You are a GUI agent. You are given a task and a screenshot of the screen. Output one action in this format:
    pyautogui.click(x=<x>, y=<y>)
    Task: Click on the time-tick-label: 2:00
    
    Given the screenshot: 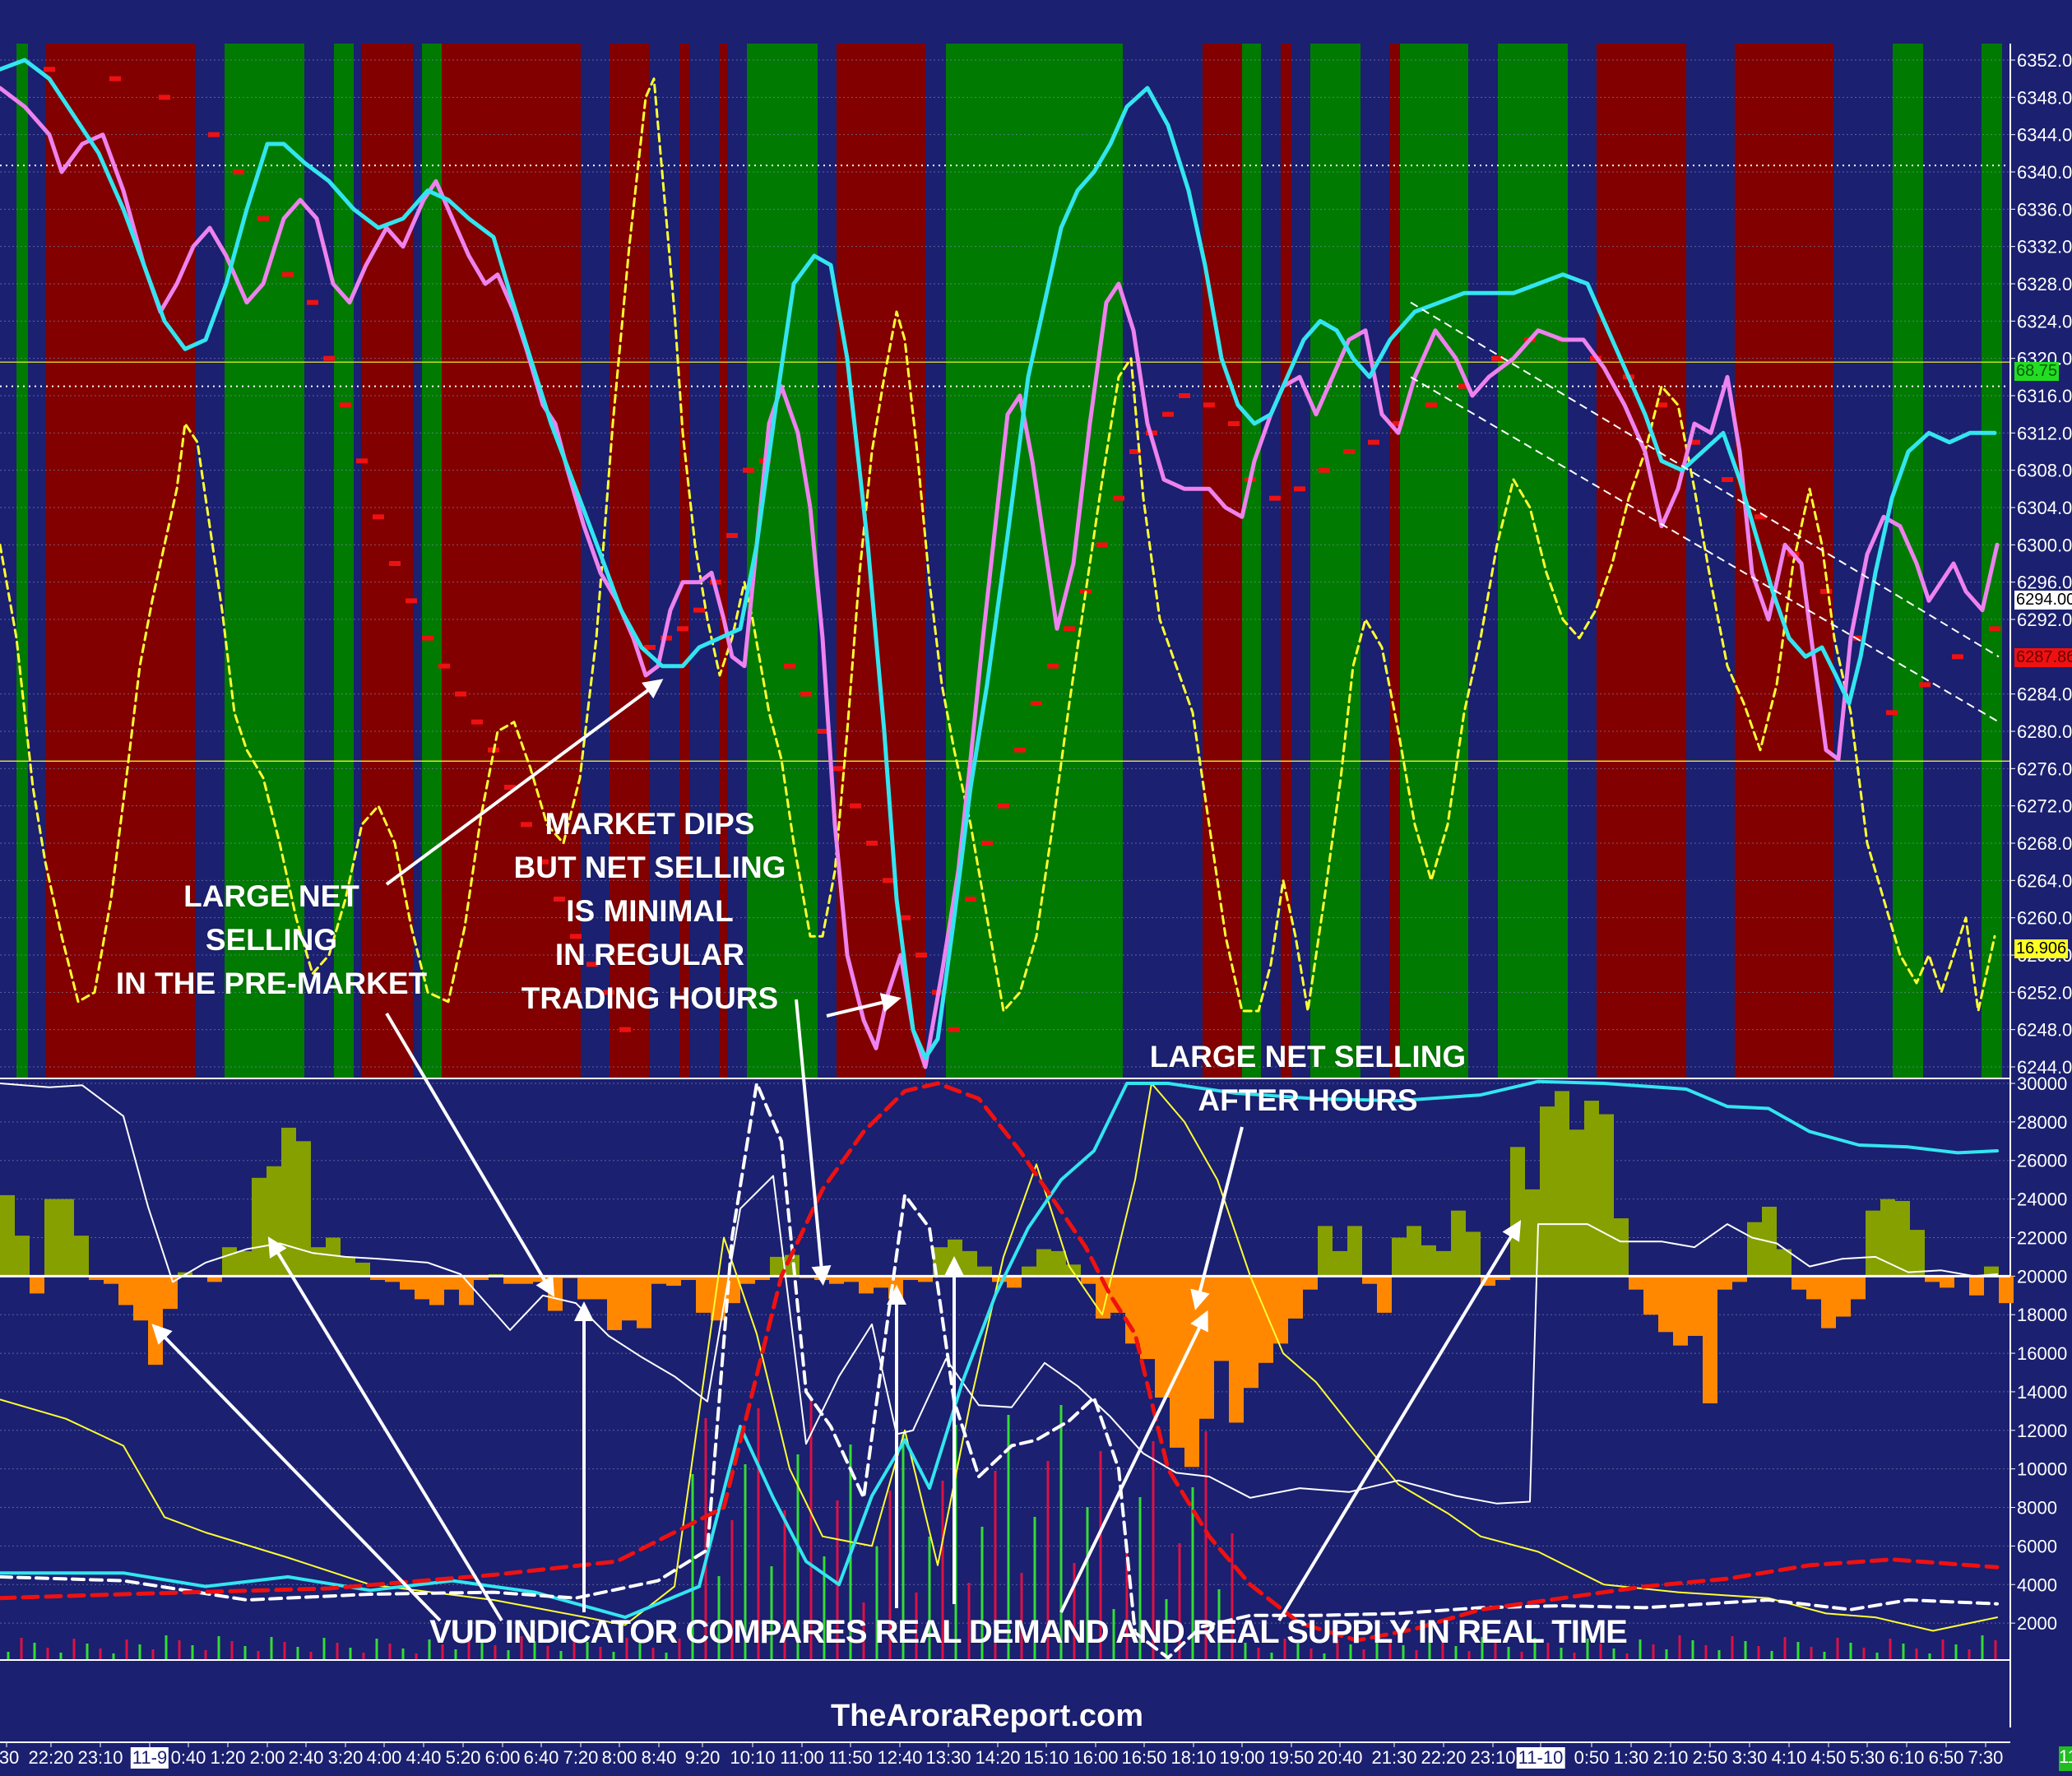 What is the action you would take?
    pyautogui.click(x=267, y=1757)
    